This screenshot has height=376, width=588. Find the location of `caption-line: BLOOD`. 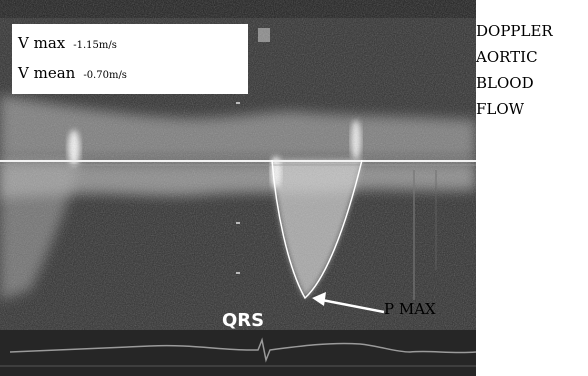

caption-line: BLOOD is located at coordinates (505, 83).